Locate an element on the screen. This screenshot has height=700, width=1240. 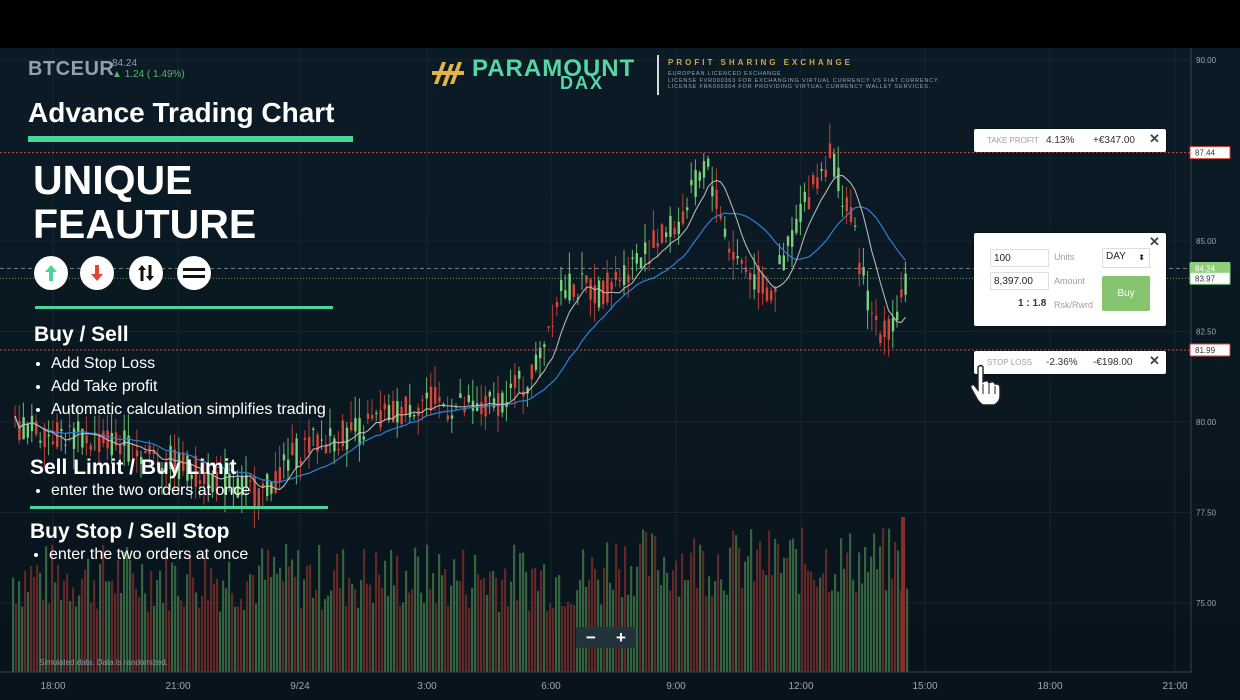
duration-select: DAY ⬍ is located at coordinates (1126, 258).